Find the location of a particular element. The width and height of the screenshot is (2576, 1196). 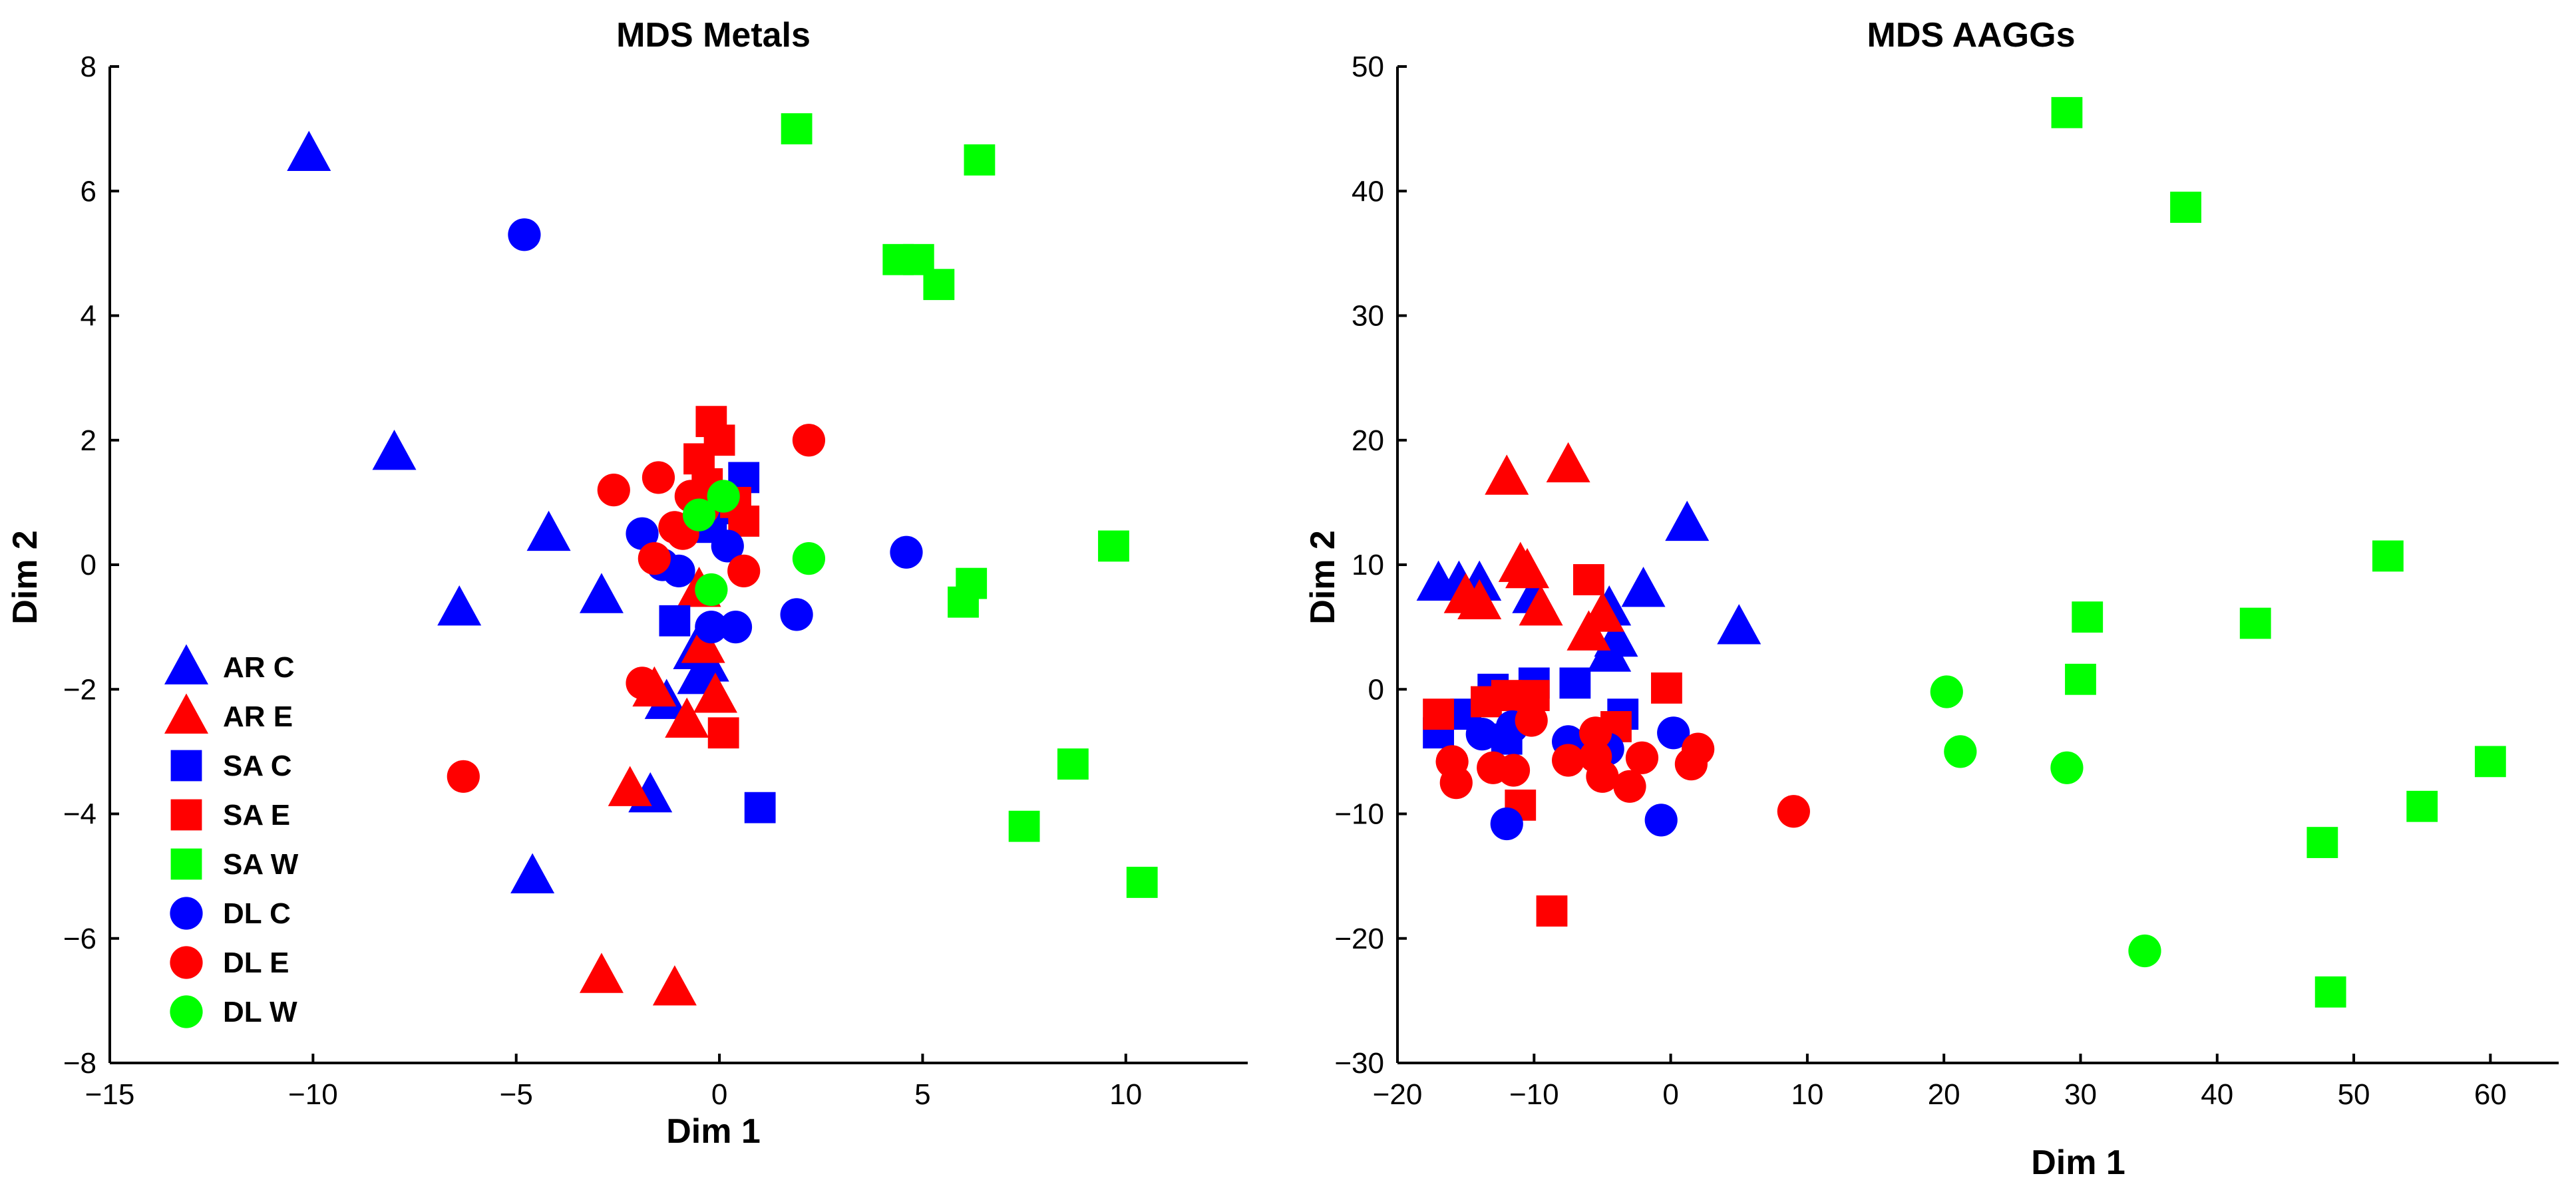

legend-item: SA C is located at coordinates (231, 766).